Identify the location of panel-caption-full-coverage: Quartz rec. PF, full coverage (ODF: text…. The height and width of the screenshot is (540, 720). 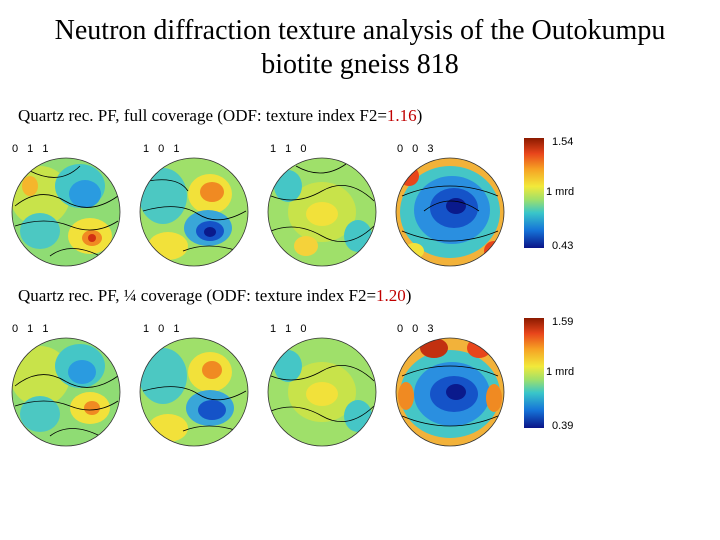
(220, 116).